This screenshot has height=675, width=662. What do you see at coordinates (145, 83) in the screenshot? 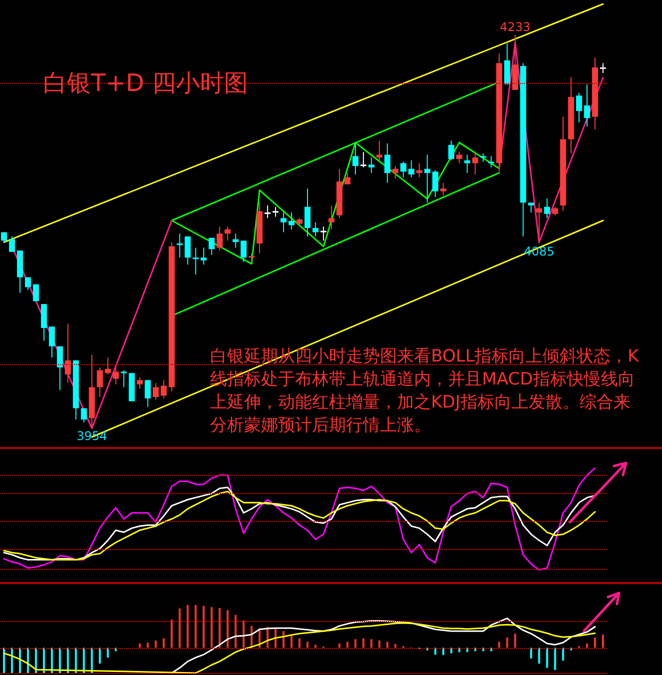
I see `text: 白银T+D 四小时图` at bounding box center [145, 83].